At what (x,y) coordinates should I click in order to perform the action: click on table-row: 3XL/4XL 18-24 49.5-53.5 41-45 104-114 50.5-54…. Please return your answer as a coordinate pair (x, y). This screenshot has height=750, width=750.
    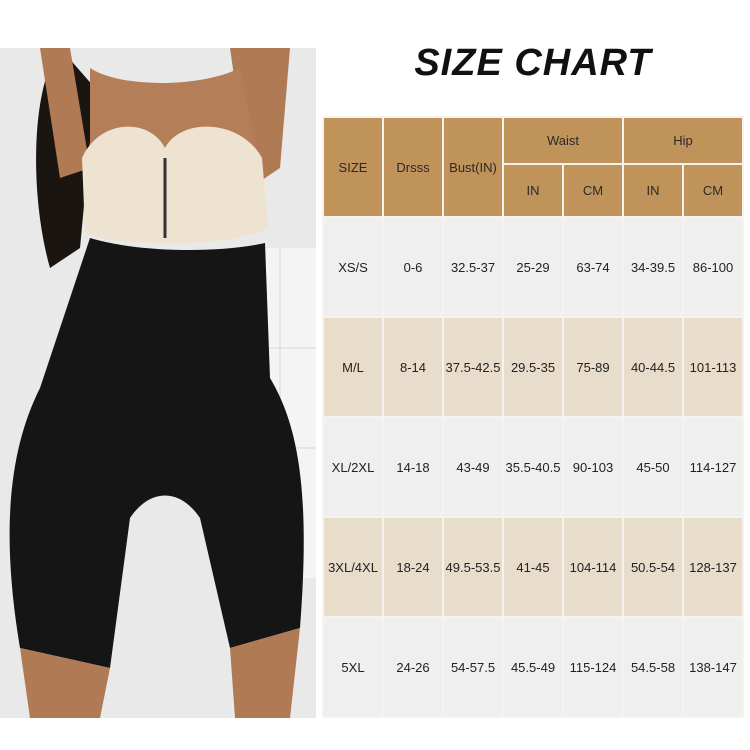
    Looking at the image, I should click on (533, 567).